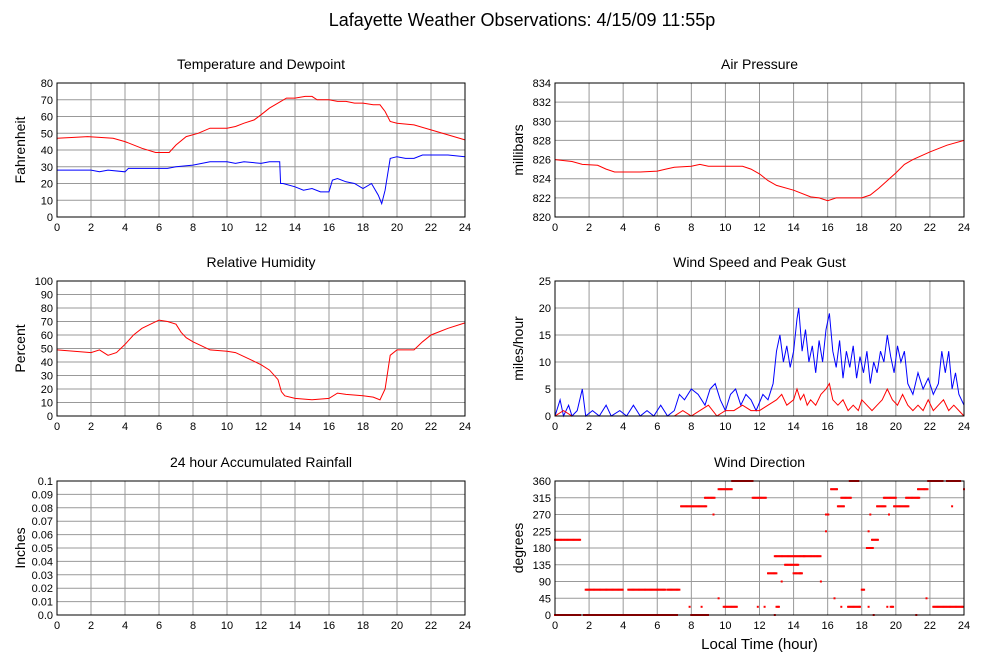 The width and height of the screenshot is (999, 659). I want to click on pressure-x-tick-label: 10, so click(725, 228).